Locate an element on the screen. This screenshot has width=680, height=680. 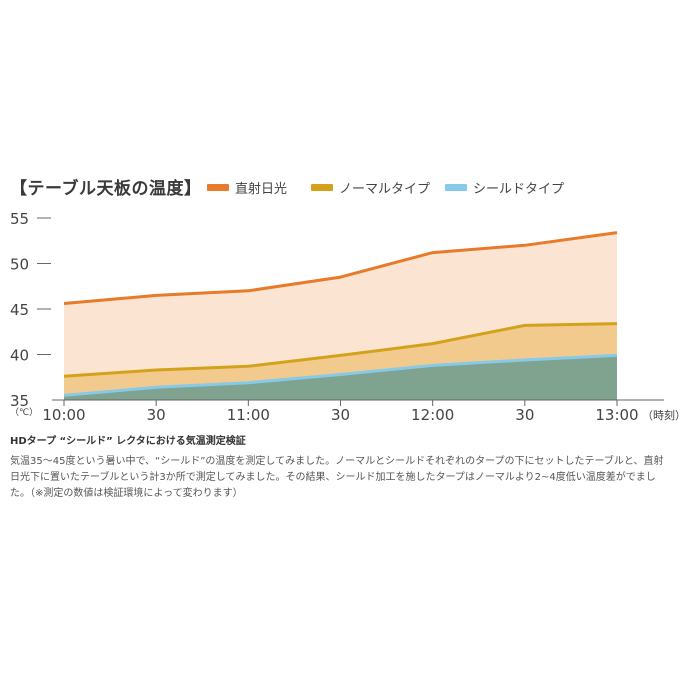
legend-item-normal: ノーマルタイプ is located at coordinates (370, 187).